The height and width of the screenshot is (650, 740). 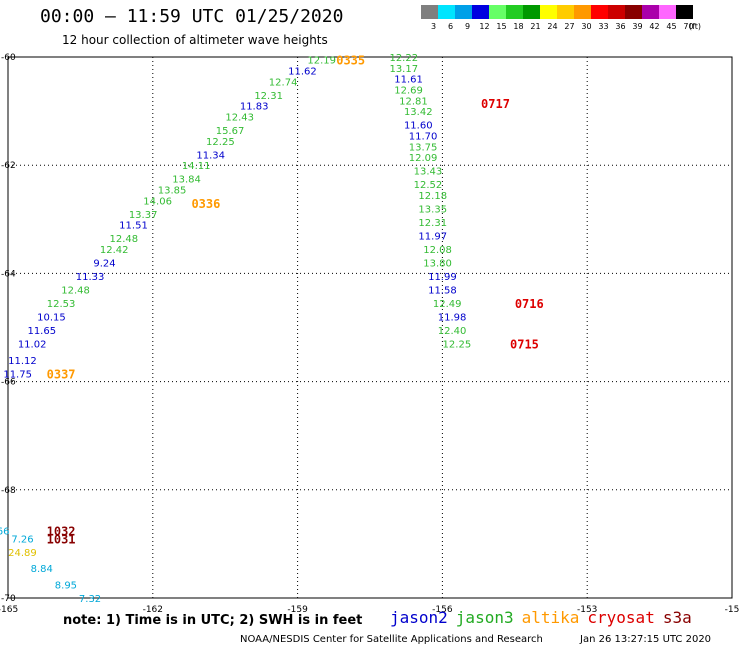 I want to click on wave-height-label: 12.22, so click(x=403, y=58).